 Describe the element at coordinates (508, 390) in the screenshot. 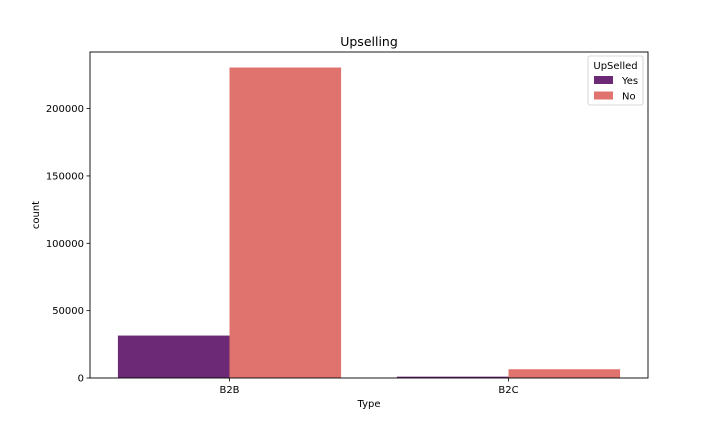

I see `x-tick-label: B2C` at that location.